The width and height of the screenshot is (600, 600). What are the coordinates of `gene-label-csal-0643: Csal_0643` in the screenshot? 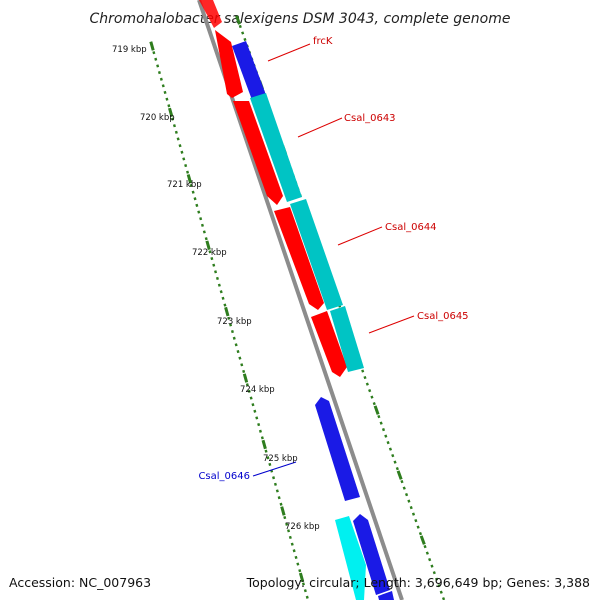 It's located at (370, 118).